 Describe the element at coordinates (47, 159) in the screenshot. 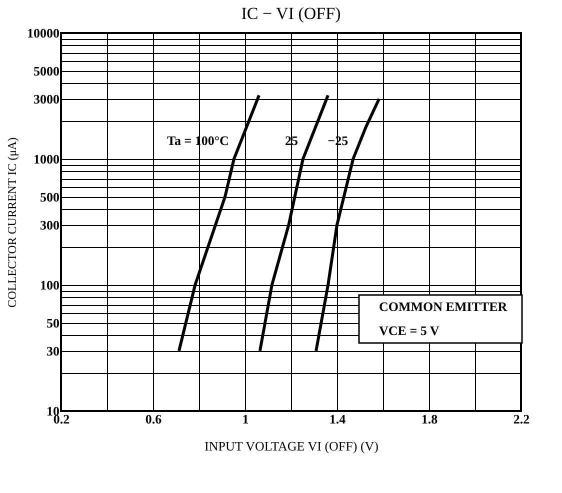

I see `y-tick-label: 1000` at that location.